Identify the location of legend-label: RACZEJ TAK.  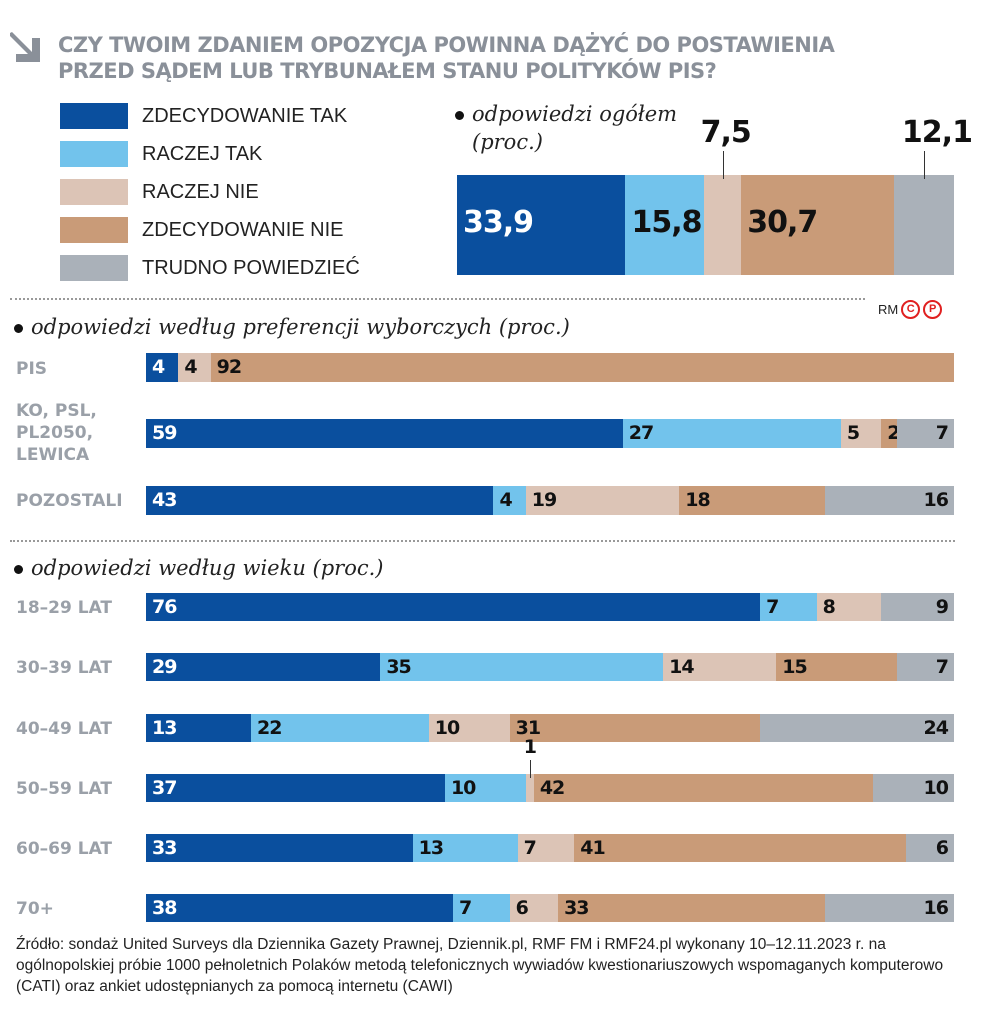
(202, 153).